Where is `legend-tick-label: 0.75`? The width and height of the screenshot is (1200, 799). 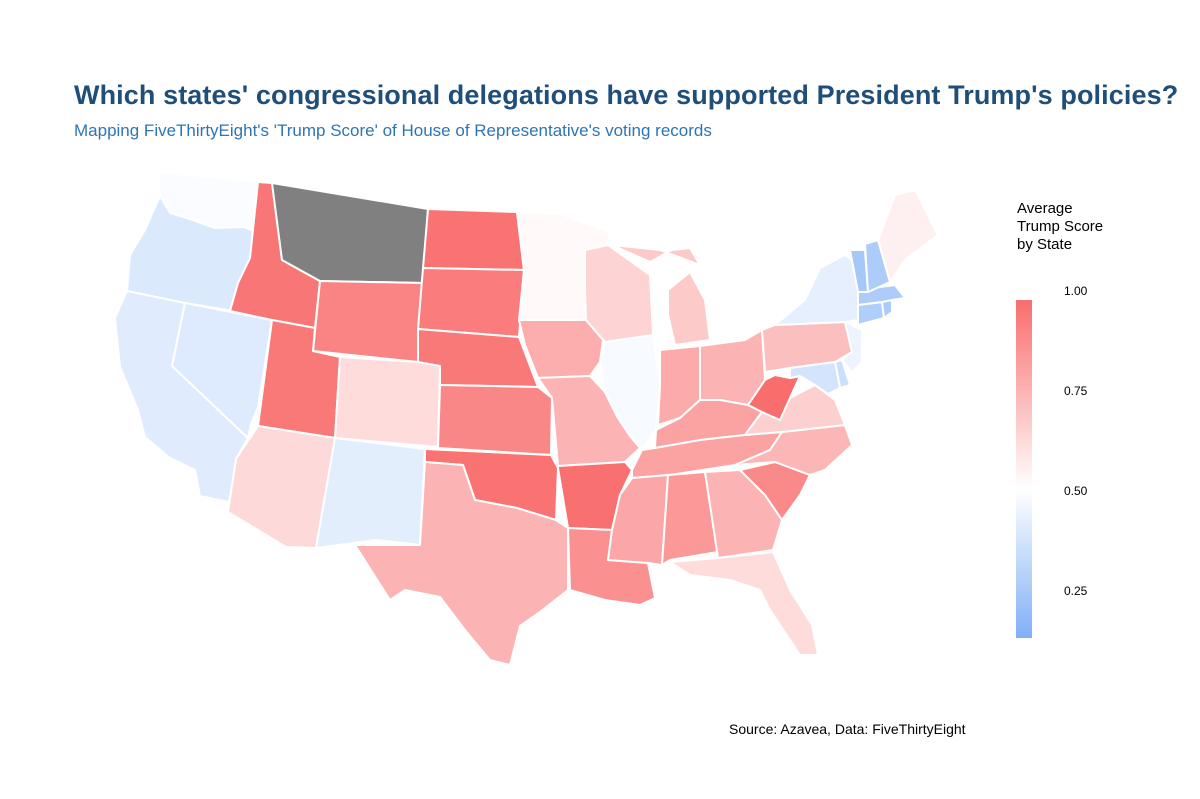
legend-tick-label: 0.75 is located at coordinates (1076, 391).